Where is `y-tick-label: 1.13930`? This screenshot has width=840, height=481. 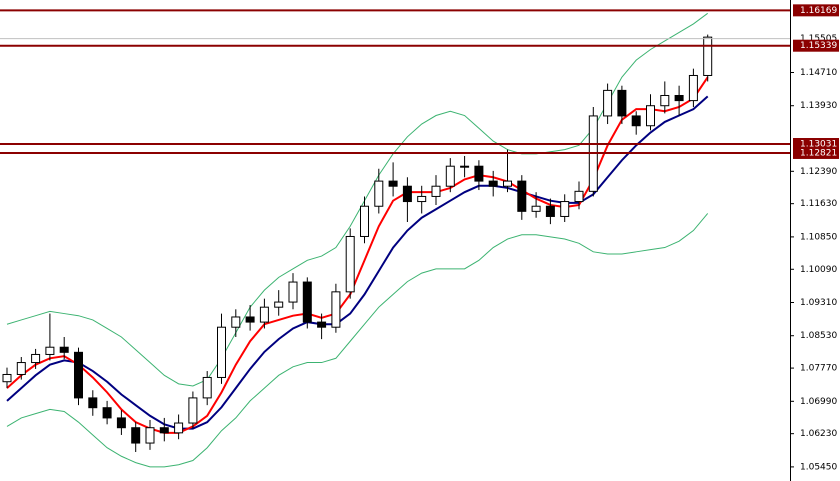
y-tick-label: 1.13930 is located at coordinates (818, 106).